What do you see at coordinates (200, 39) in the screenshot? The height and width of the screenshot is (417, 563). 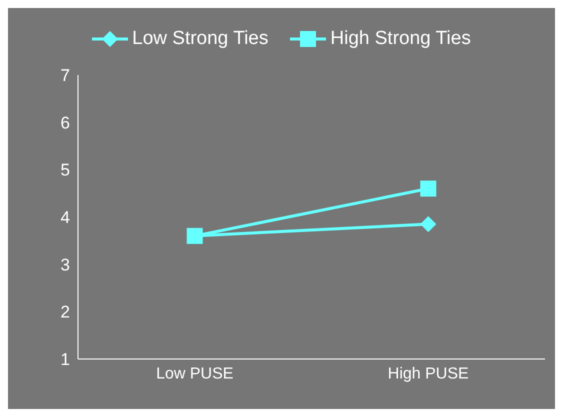 I see `legend-label: Low Strong Ties` at bounding box center [200, 39].